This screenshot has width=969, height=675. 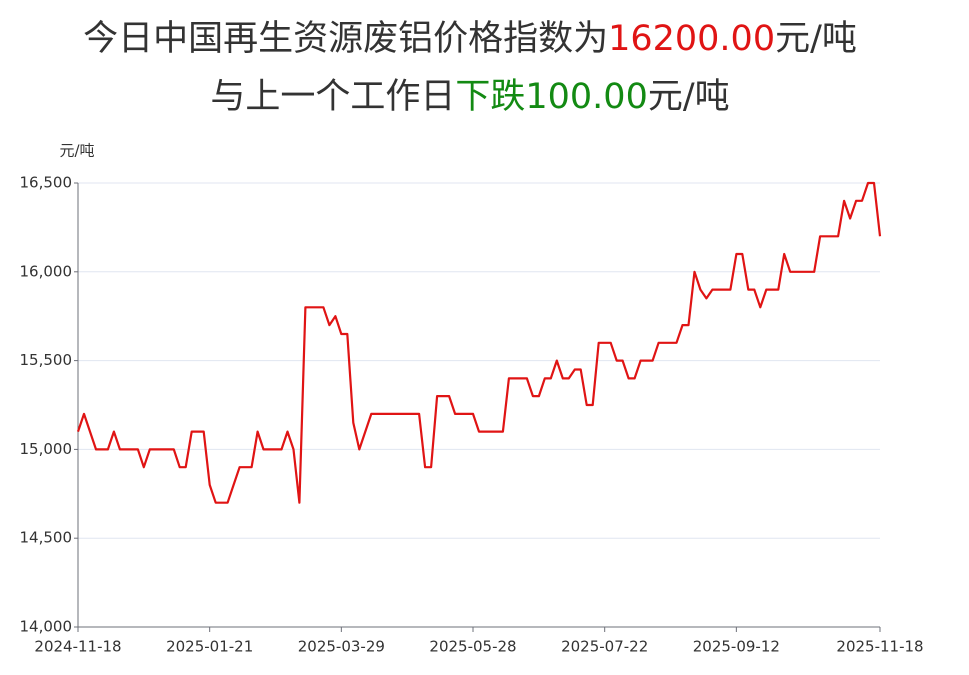 I want to click on y-tick-label: 16,500, so click(x=46, y=183).